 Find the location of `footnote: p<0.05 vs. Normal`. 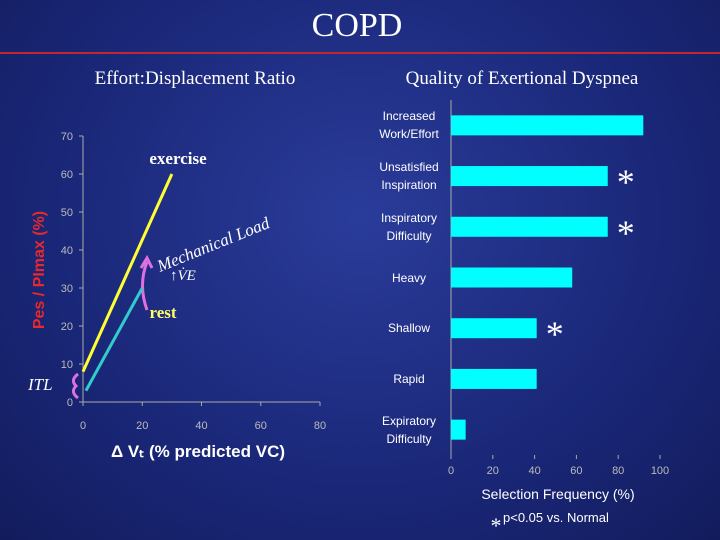

footnote: p<0.05 vs. Normal is located at coordinates (556, 517).